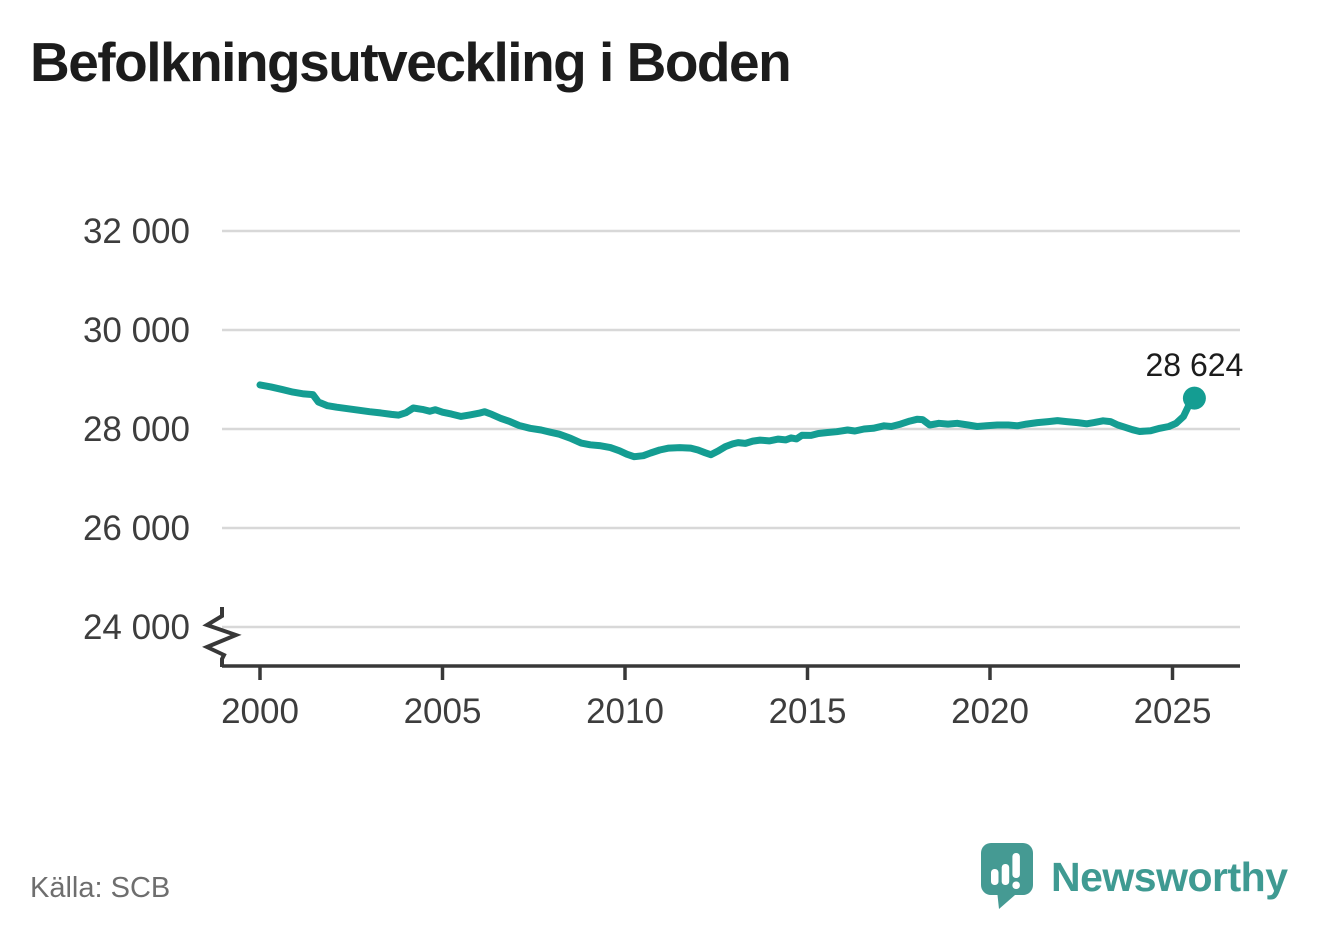  I want to click on logo-exclamation-bar, so click(1016, 865).